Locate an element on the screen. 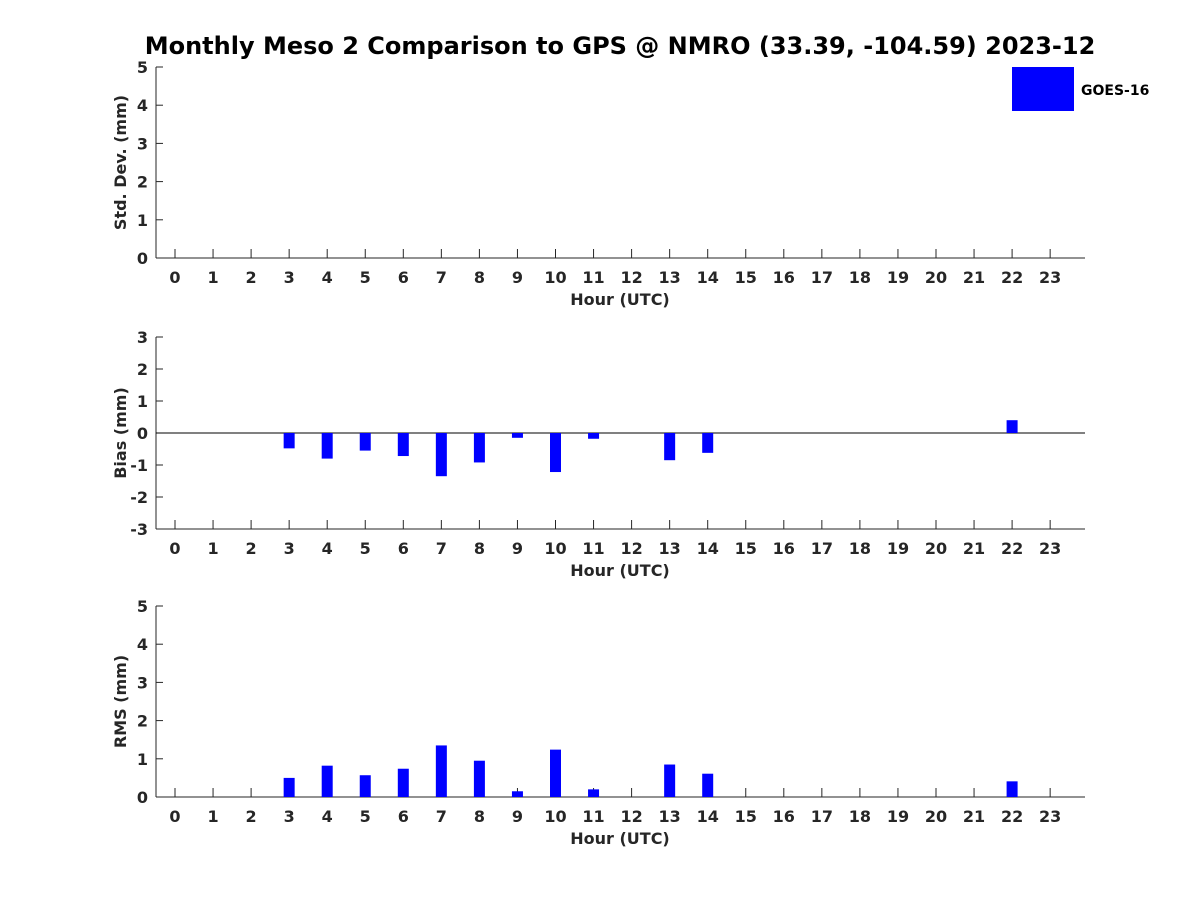 This screenshot has height=900, width=1200. y-tick-label: -3 is located at coordinates (139, 529).